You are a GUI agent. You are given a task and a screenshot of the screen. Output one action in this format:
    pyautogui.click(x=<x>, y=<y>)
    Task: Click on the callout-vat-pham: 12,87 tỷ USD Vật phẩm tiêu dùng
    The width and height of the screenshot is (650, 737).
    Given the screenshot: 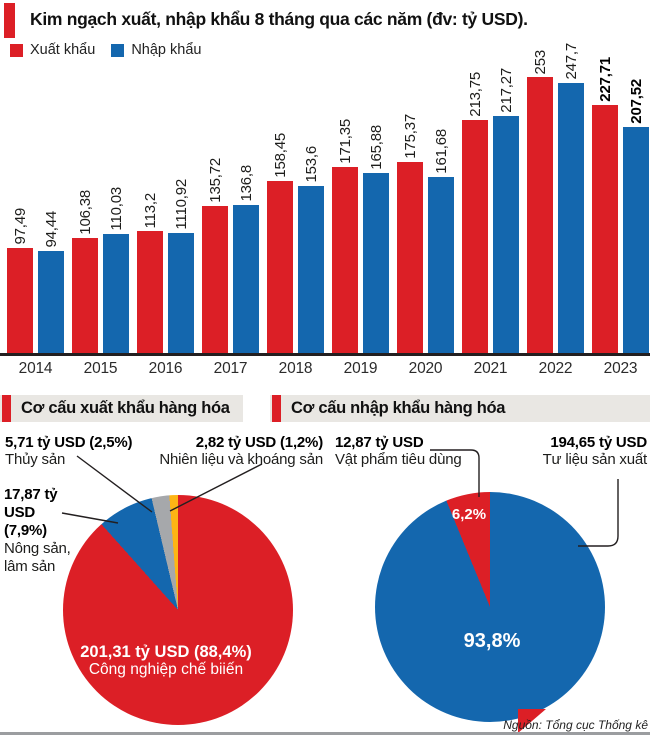 What is the action you would take?
    pyautogui.click(x=398, y=451)
    